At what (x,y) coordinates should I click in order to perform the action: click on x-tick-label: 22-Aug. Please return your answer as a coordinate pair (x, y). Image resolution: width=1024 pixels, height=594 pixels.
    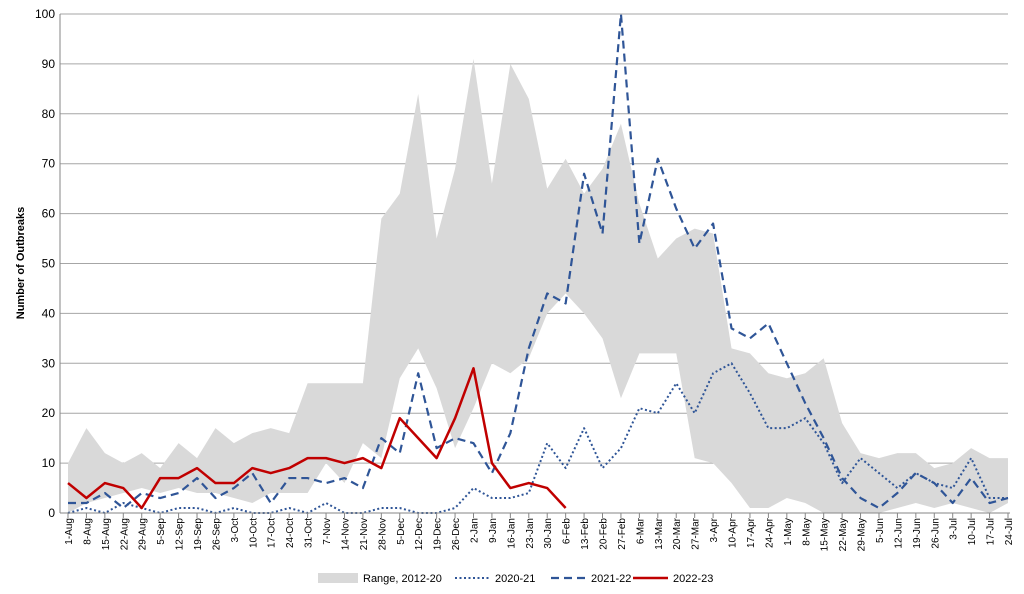
    Looking at the image, I should click on (124, 534).